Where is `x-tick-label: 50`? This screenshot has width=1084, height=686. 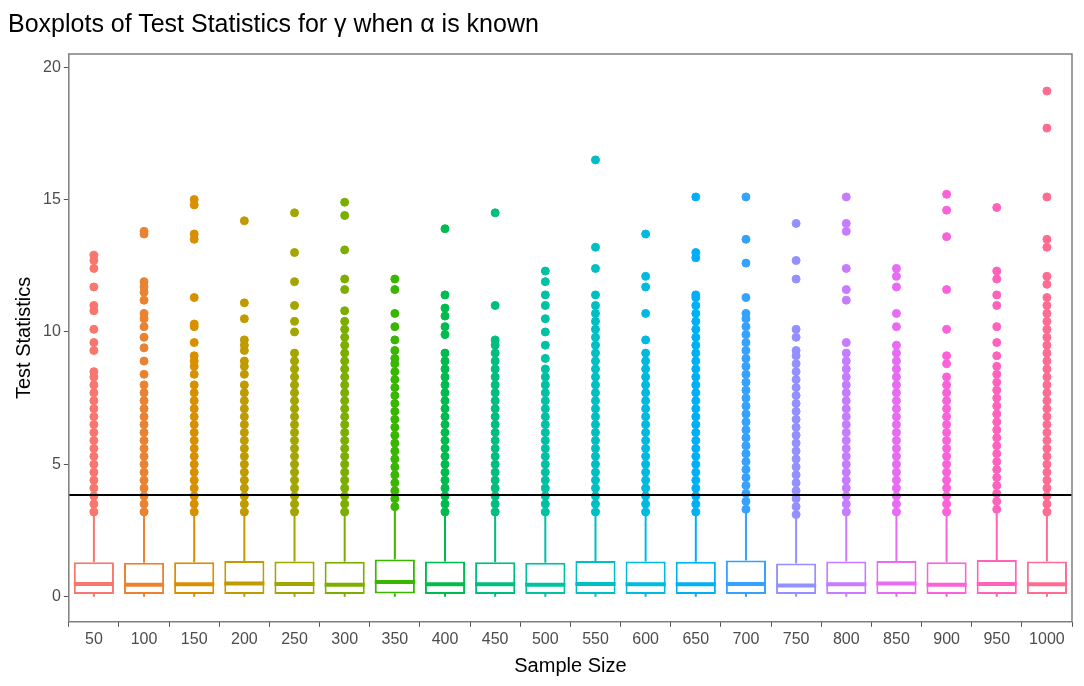
x-tick-label: 50 is located at coordinates (93, 638).